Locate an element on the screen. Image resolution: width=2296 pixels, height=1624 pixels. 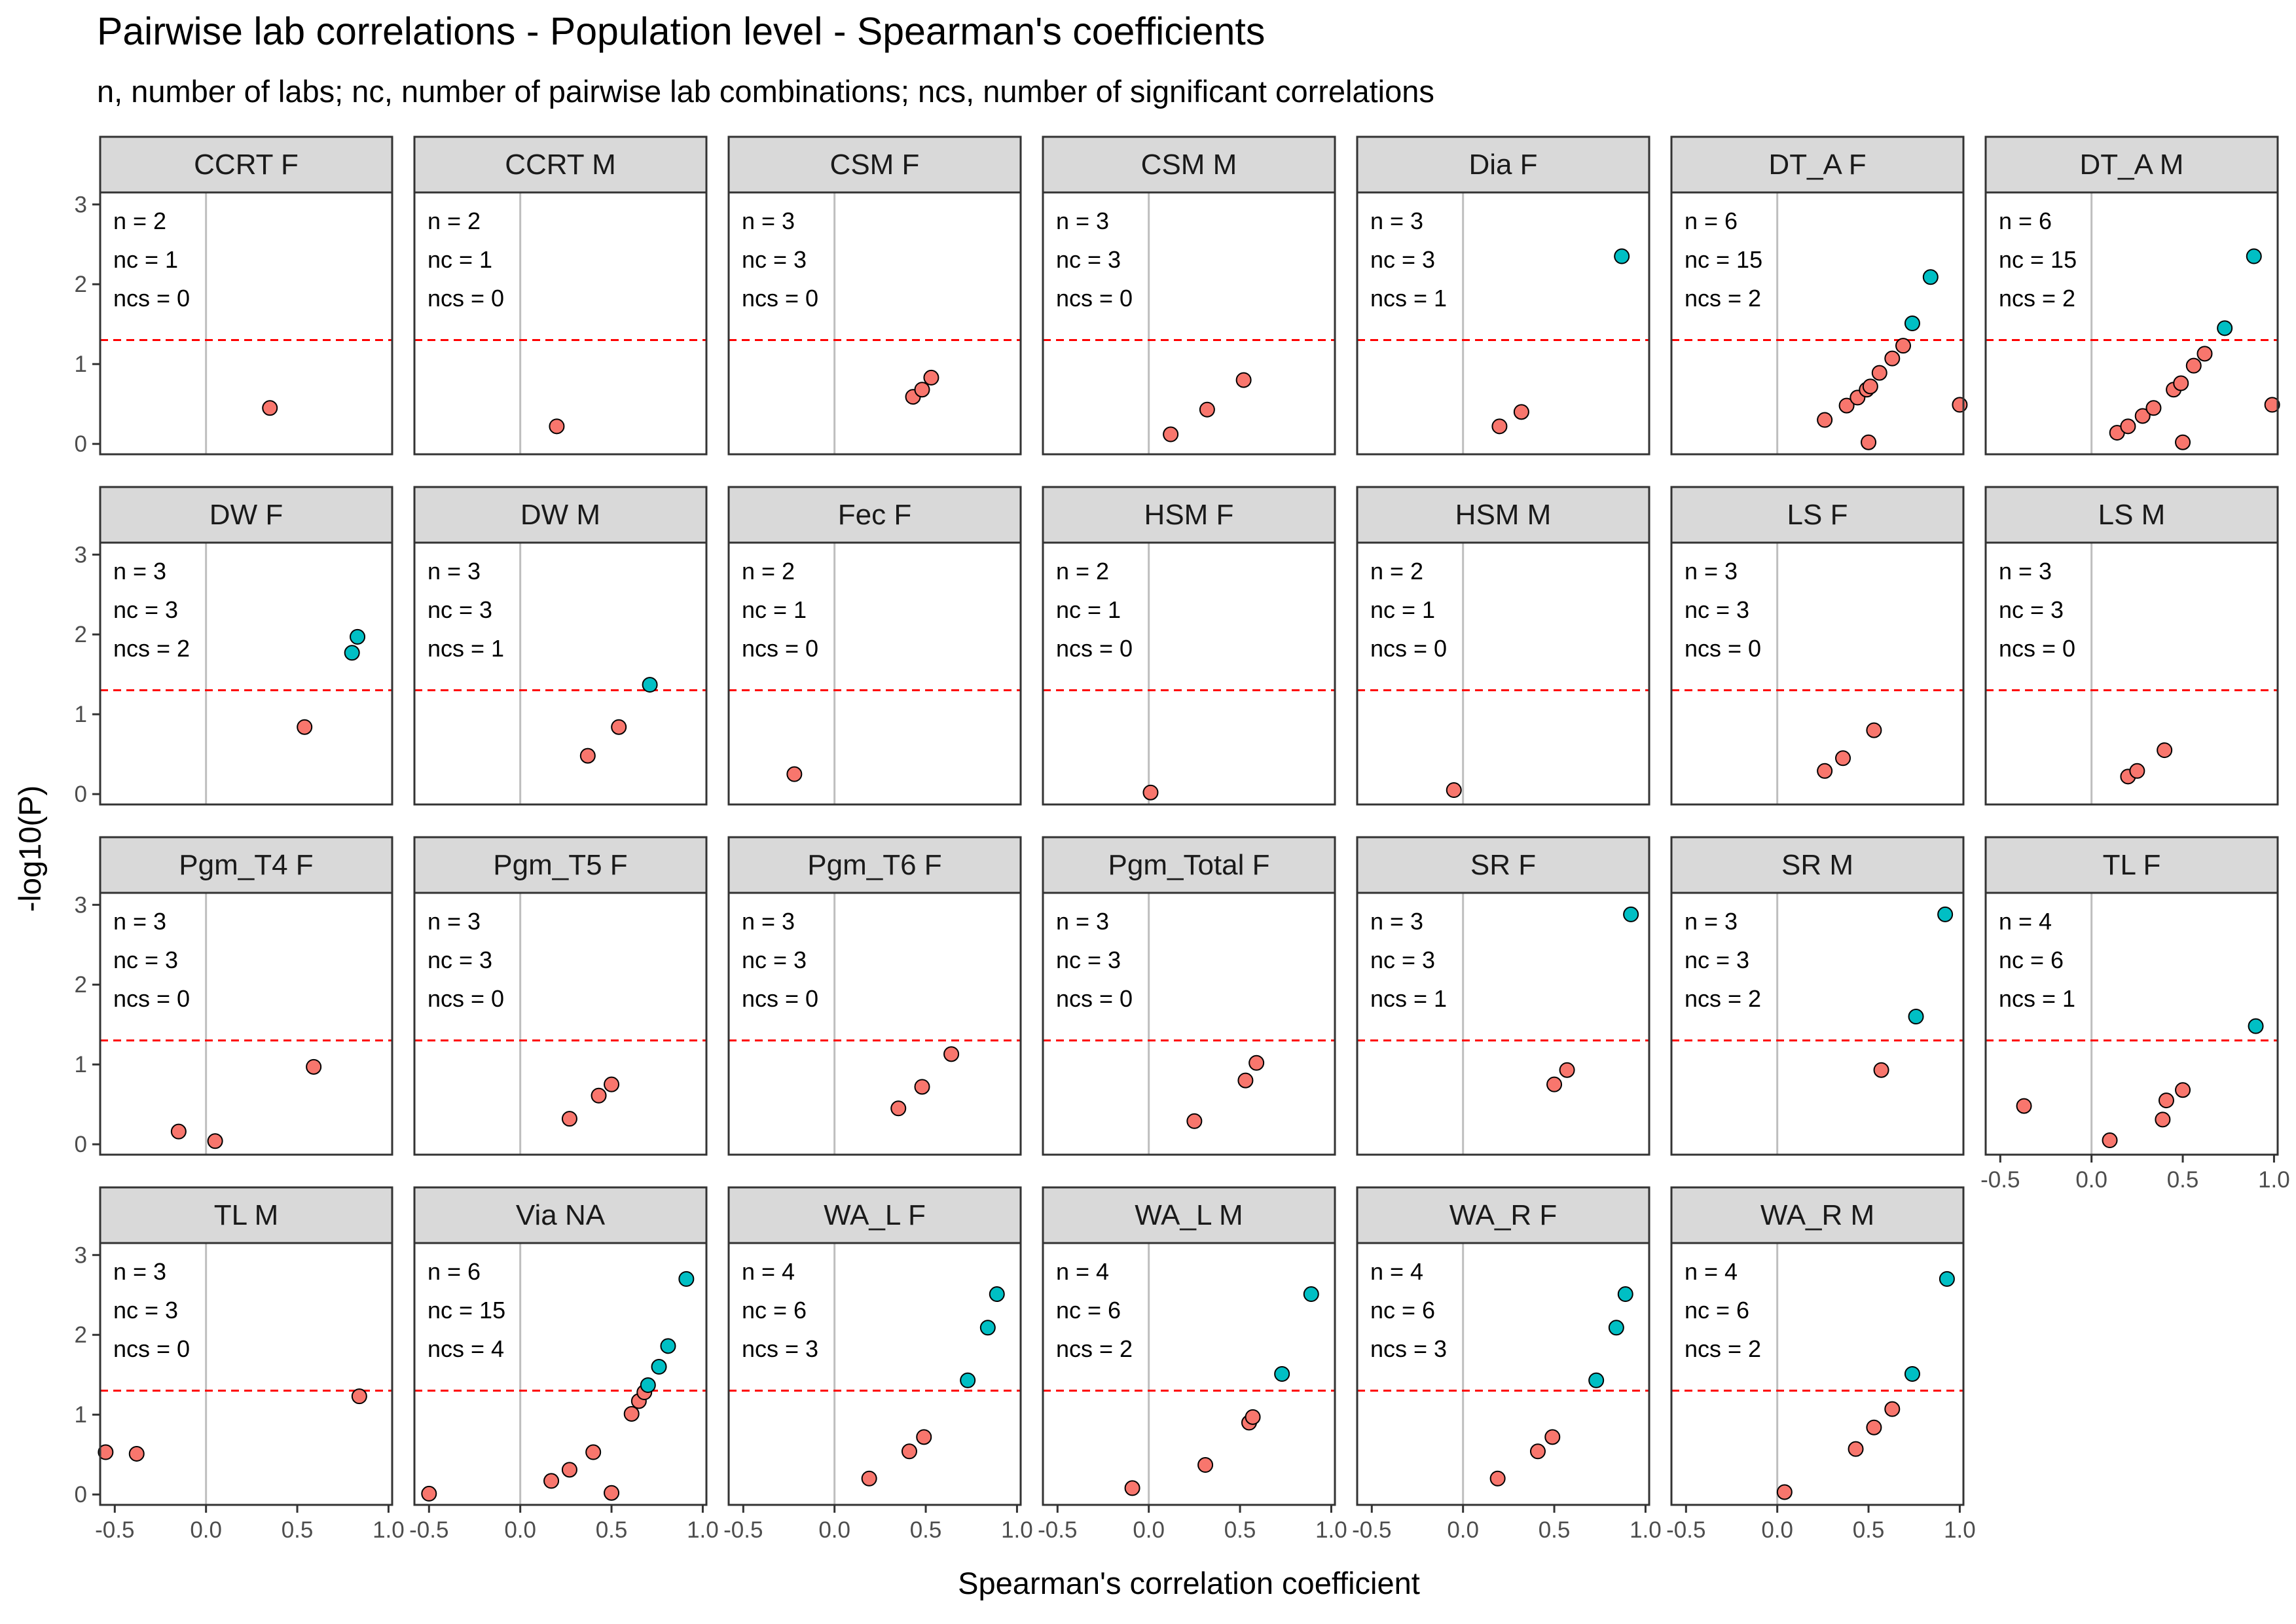
facet-strip-label: Via NA is located at coordinates (561, 1215).